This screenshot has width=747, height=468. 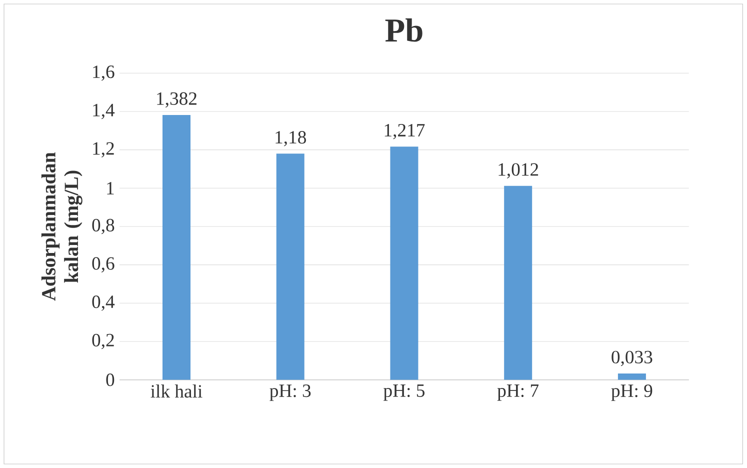 What do you see at coordinates (110, 380) in the screenshot?
I see `y-tick-label: 0` at bounding box center [110, 380].